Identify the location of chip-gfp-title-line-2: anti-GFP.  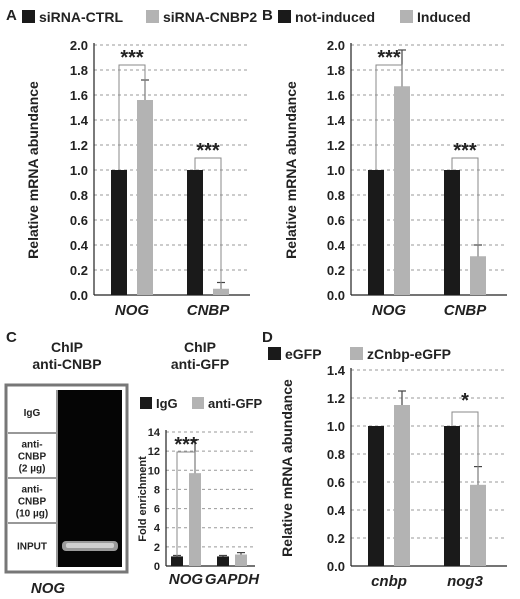
(200, 364).